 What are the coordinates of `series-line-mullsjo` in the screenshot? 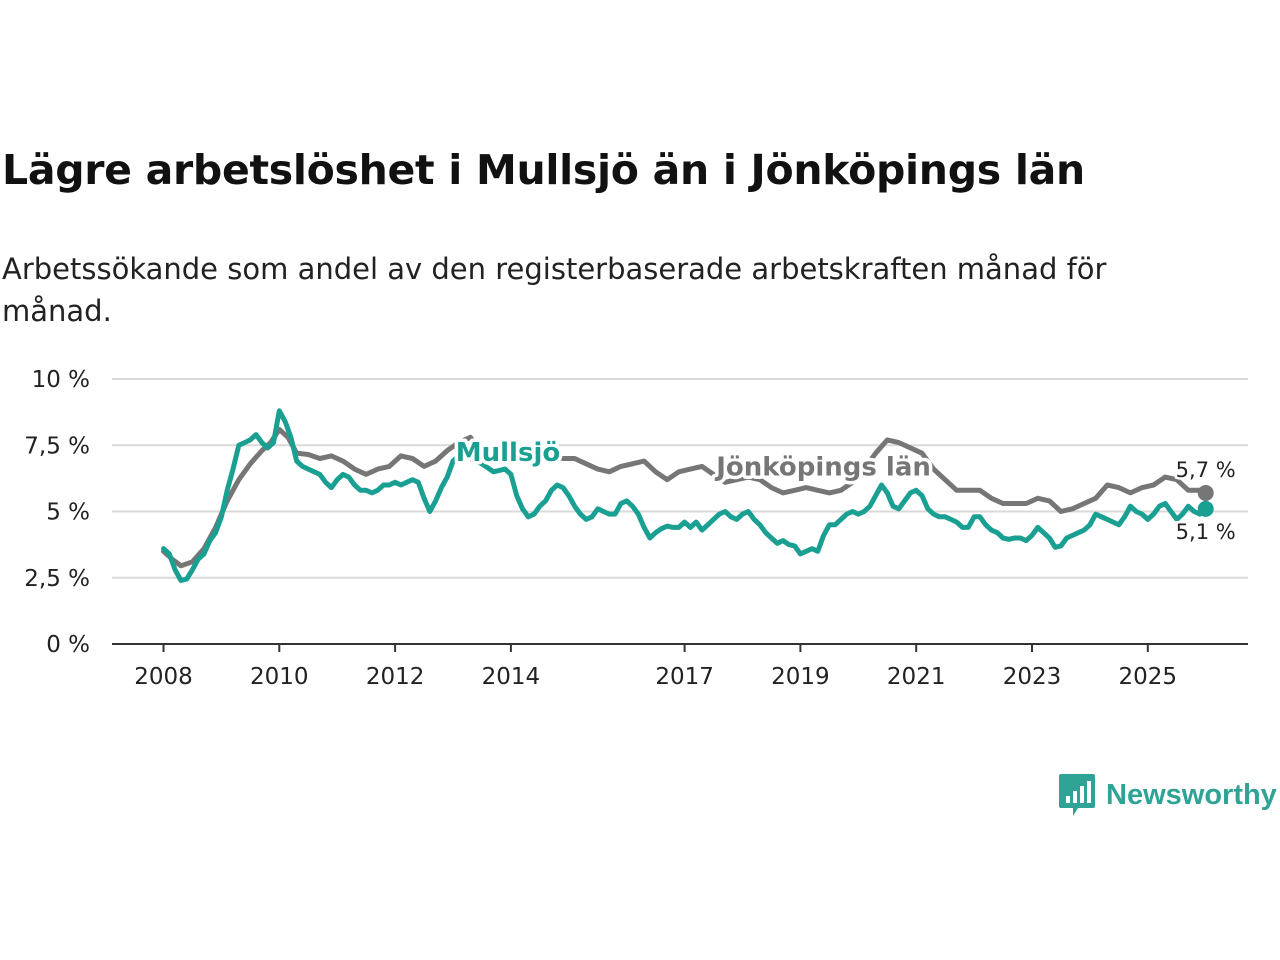 It's located at (685, 495).